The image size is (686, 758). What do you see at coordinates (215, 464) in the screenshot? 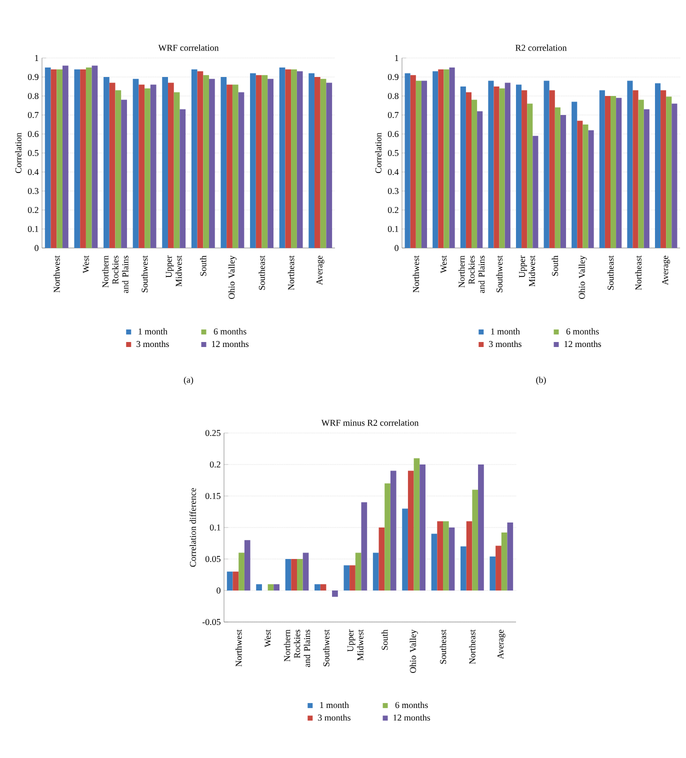
I see `y-tick-label: 0.2` at bounding box center [215, 464].